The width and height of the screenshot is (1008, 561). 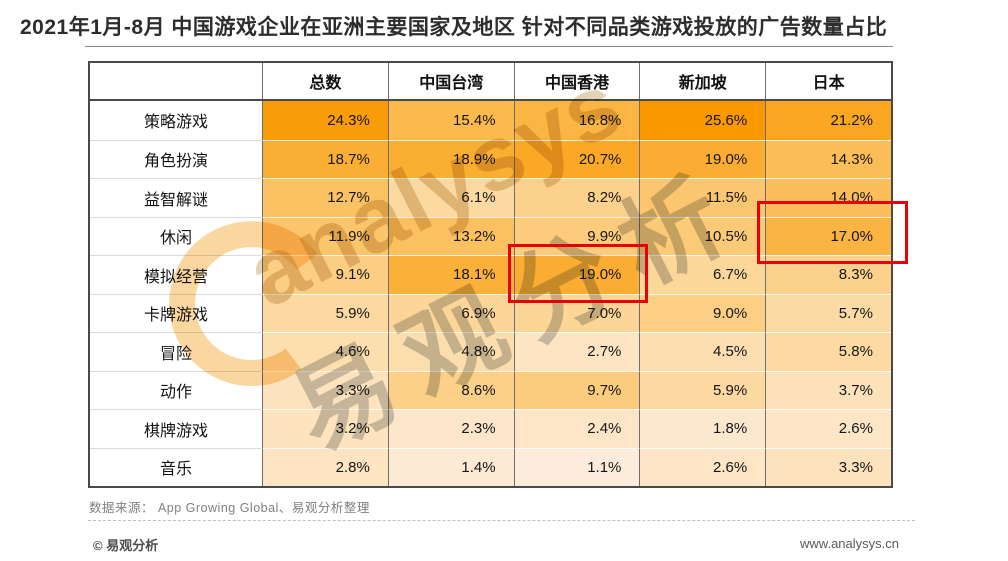 I want to click on table-cell: 1.4%, so click(x=450, y=466).